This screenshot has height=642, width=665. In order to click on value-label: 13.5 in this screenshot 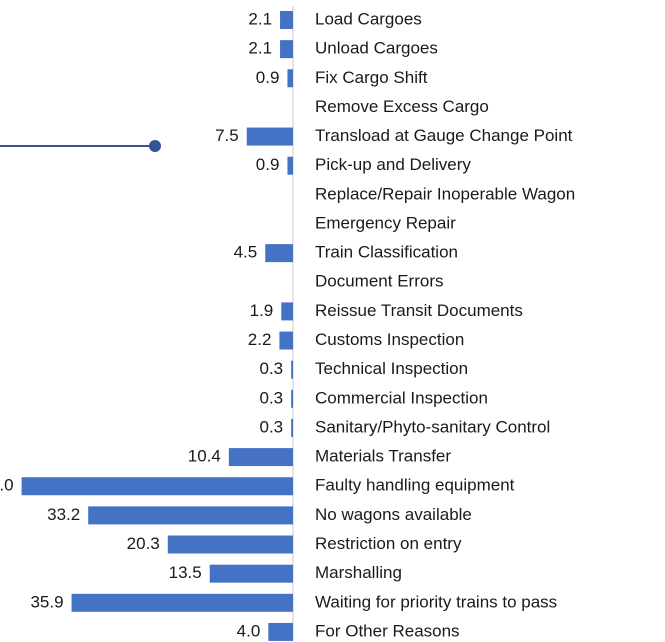, I will do `click(185, 572)`.